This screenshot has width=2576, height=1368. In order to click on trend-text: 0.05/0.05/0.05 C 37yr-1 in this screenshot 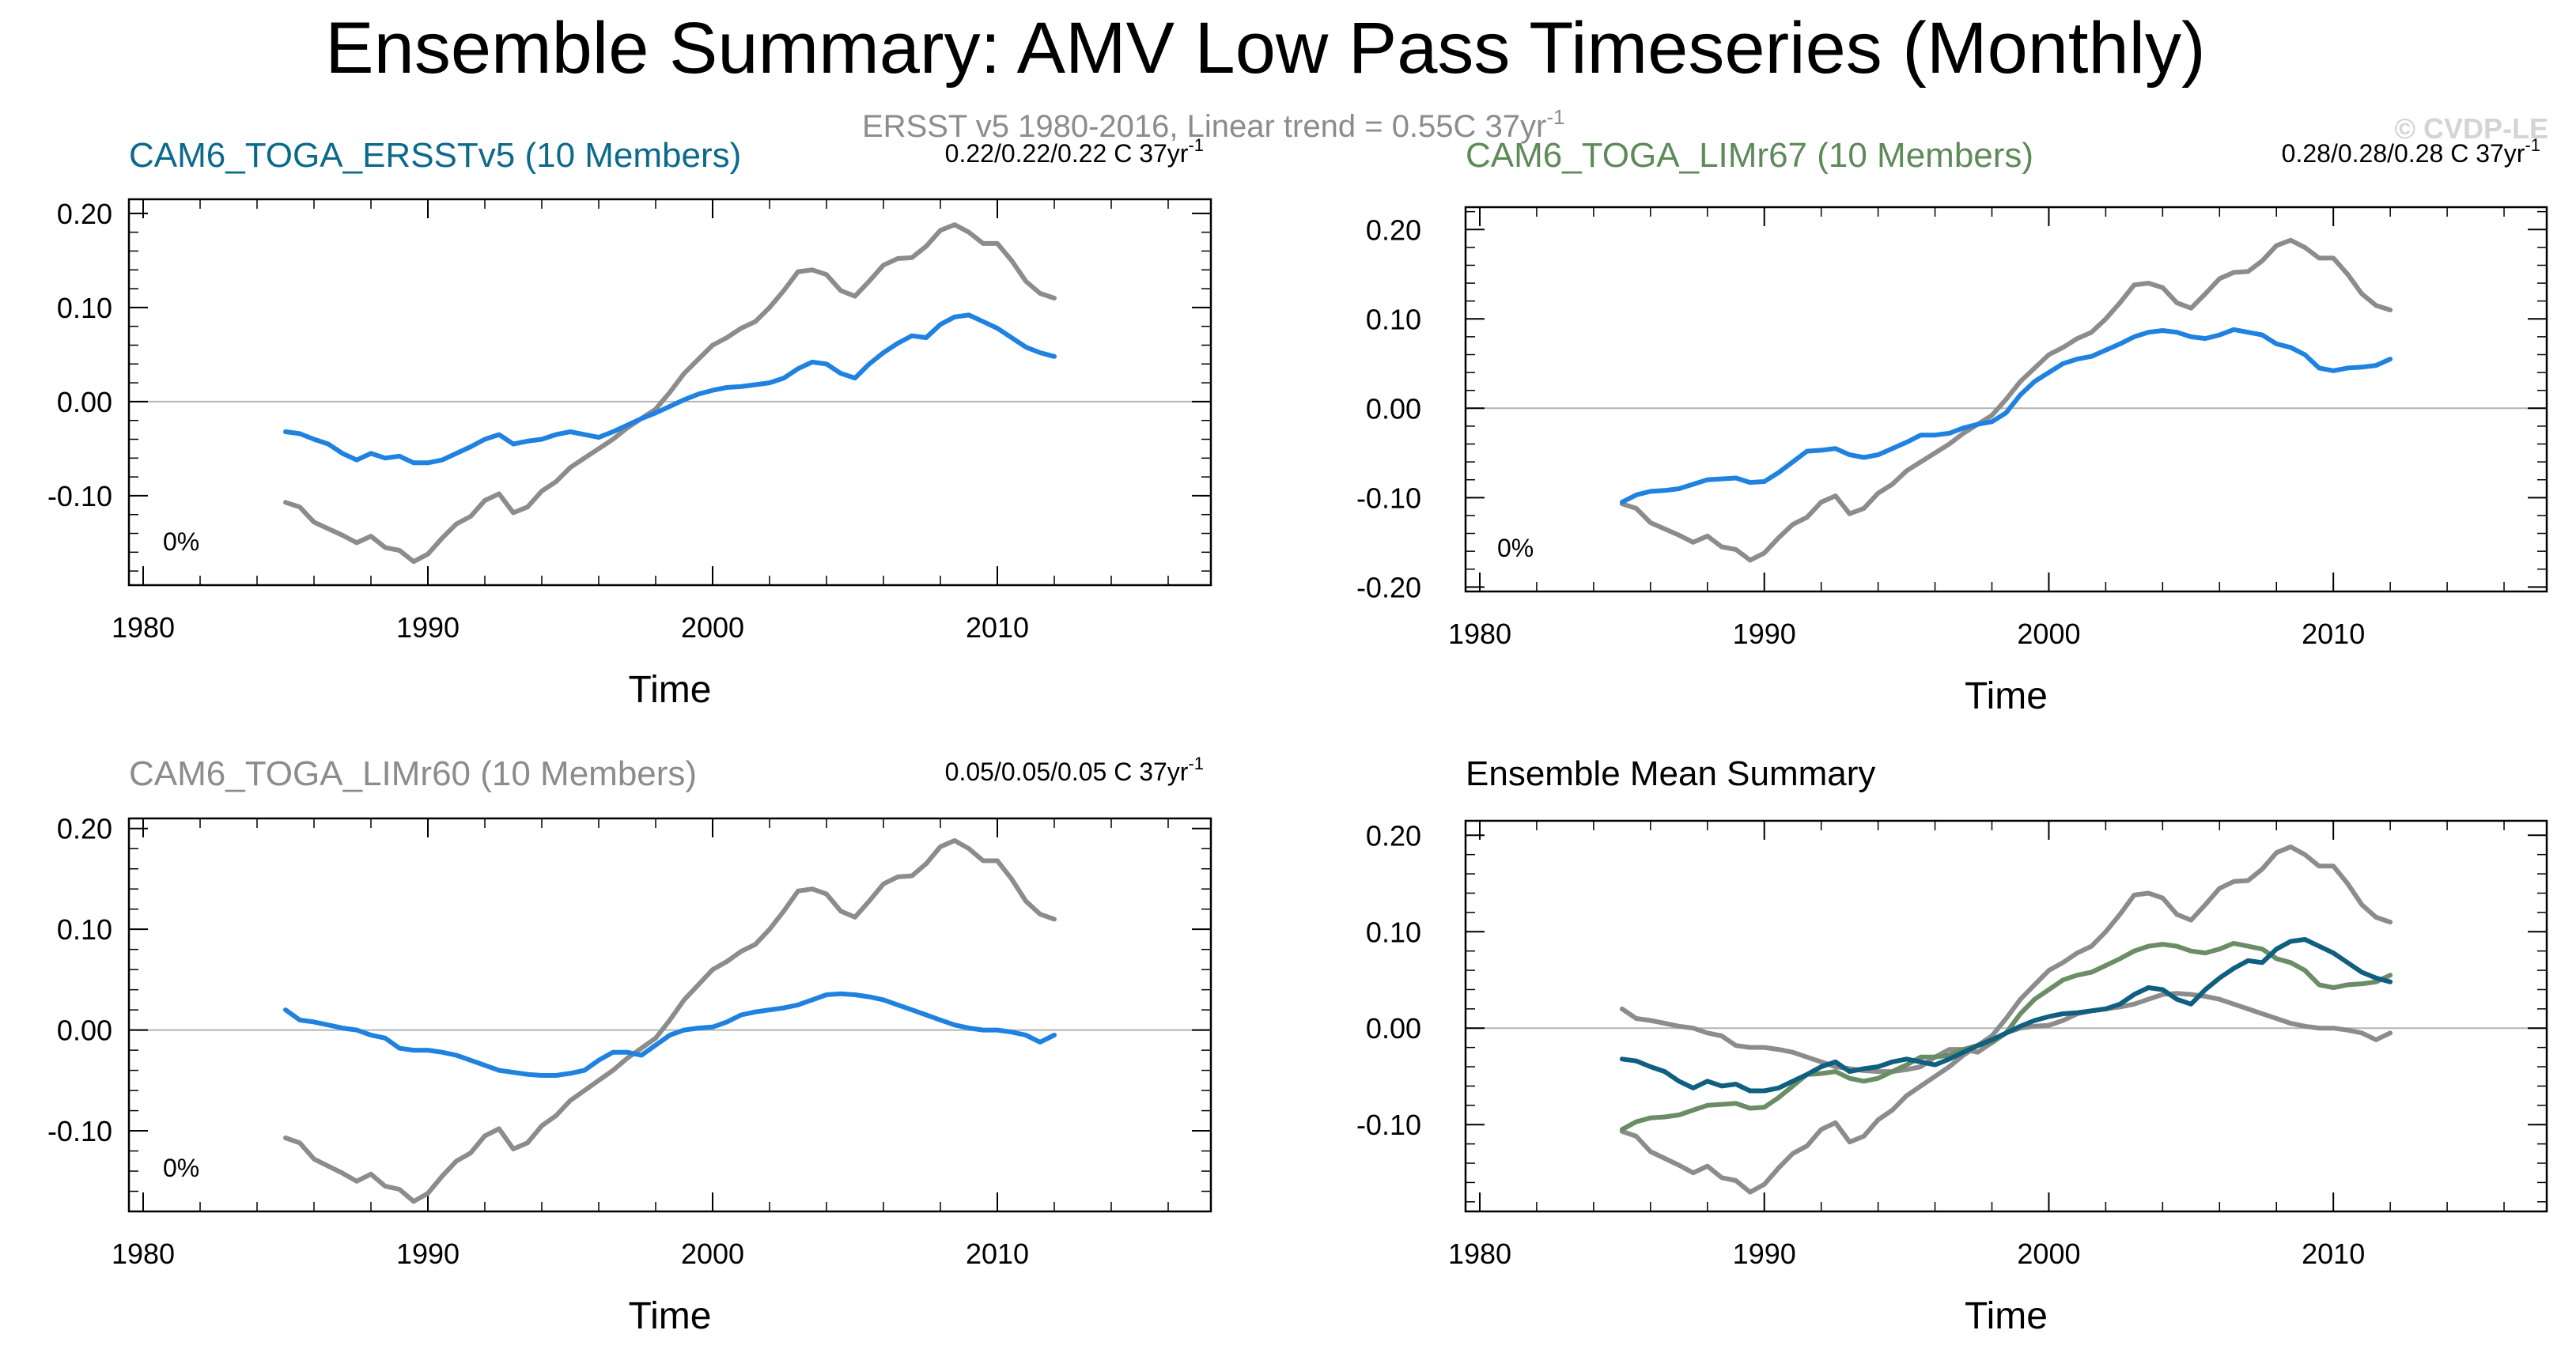, I will do `click(1074, 770)`.